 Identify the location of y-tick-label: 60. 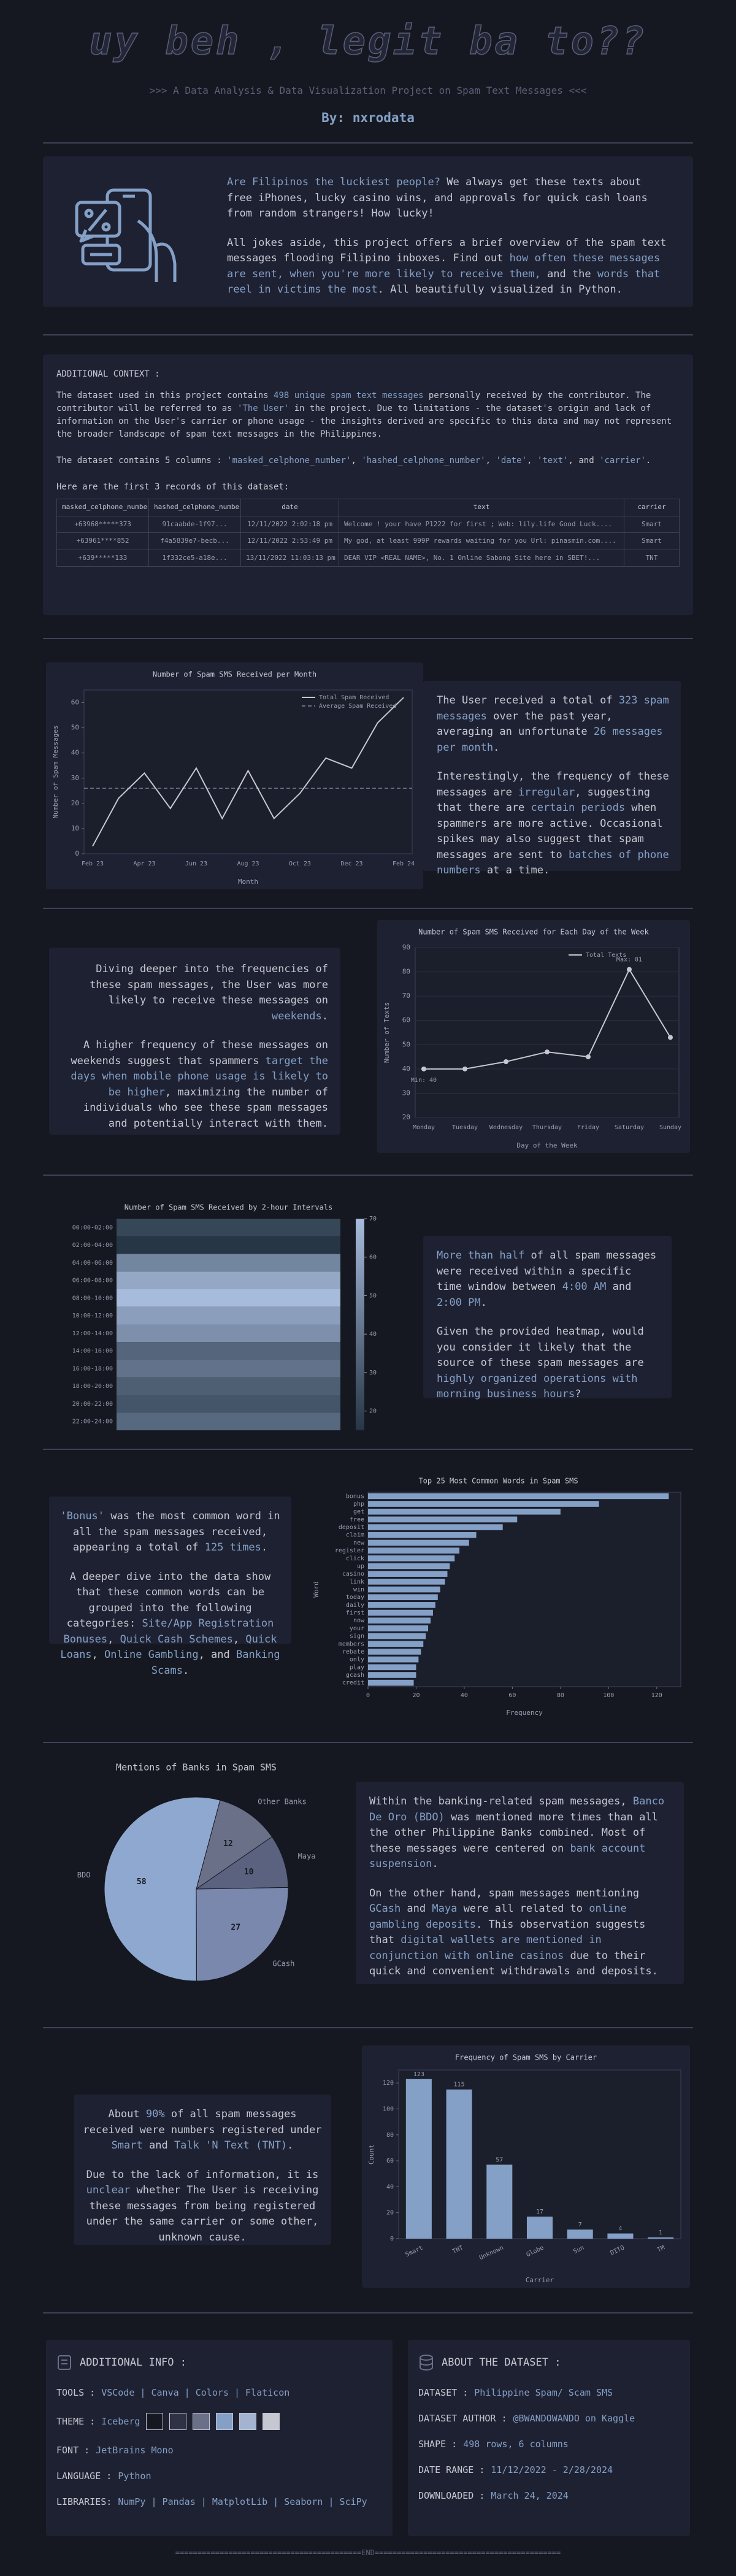
(390, 2161).